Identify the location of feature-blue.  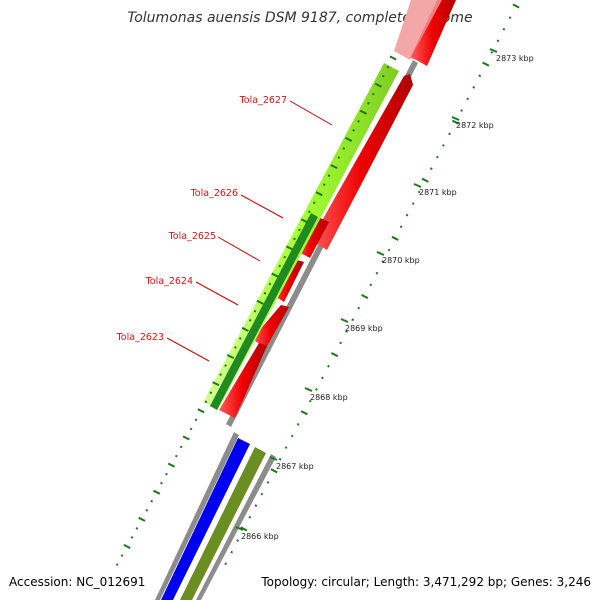
(205, 519).